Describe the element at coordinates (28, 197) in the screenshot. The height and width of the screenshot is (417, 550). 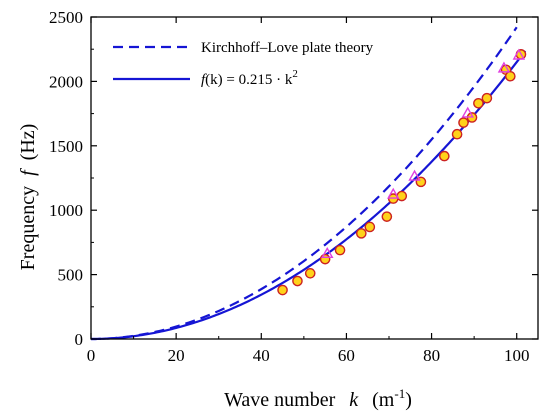
I see `y-axis-title: Frequencyf(Hz)` at that location.